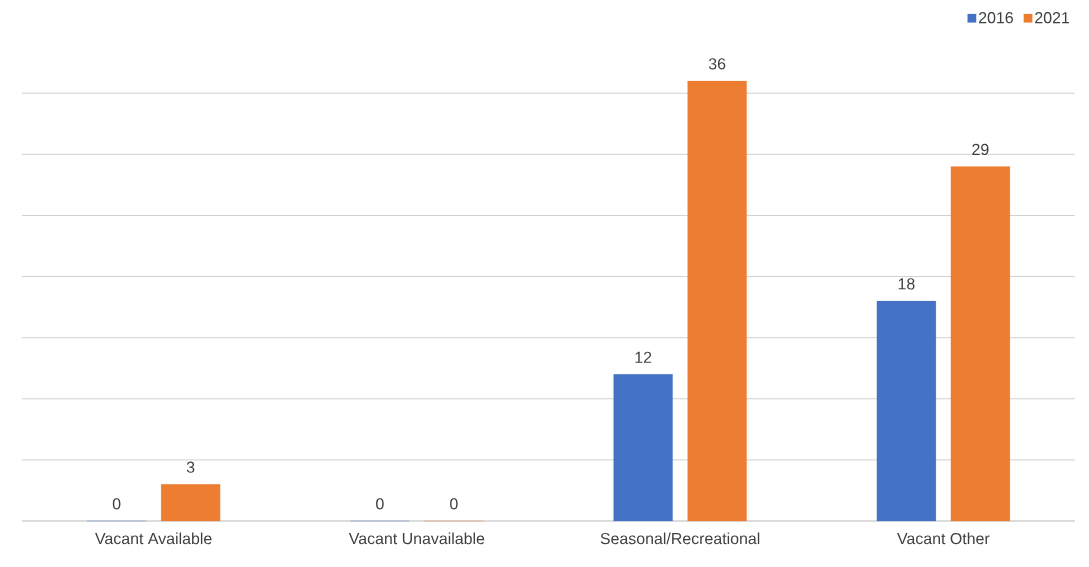 This screenshot has height=567, width=1089. I want to click on data-label: 3, so click(190, 467).